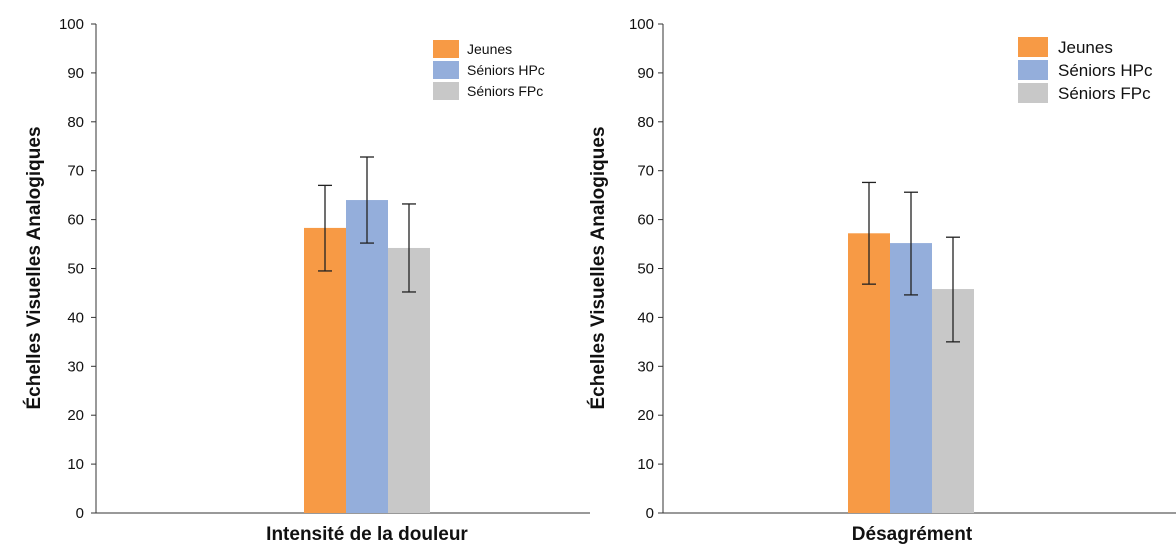 This screenshot has height=552, width=1176. I want to click on x-axis-label: Intensité de la douleur, so click(367, 534).